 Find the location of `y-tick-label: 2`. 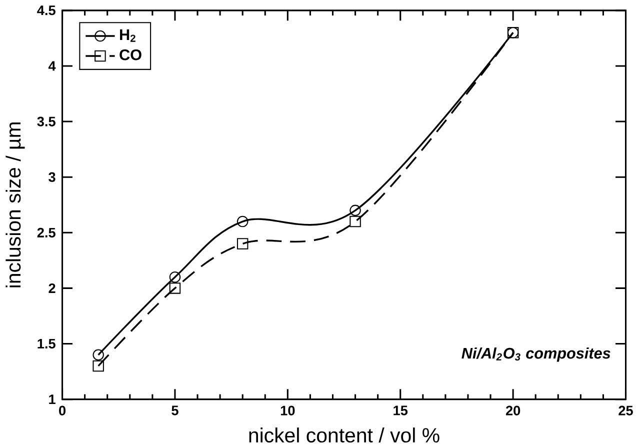

y-tick-label: 2 is located at coordinates (52, 288).